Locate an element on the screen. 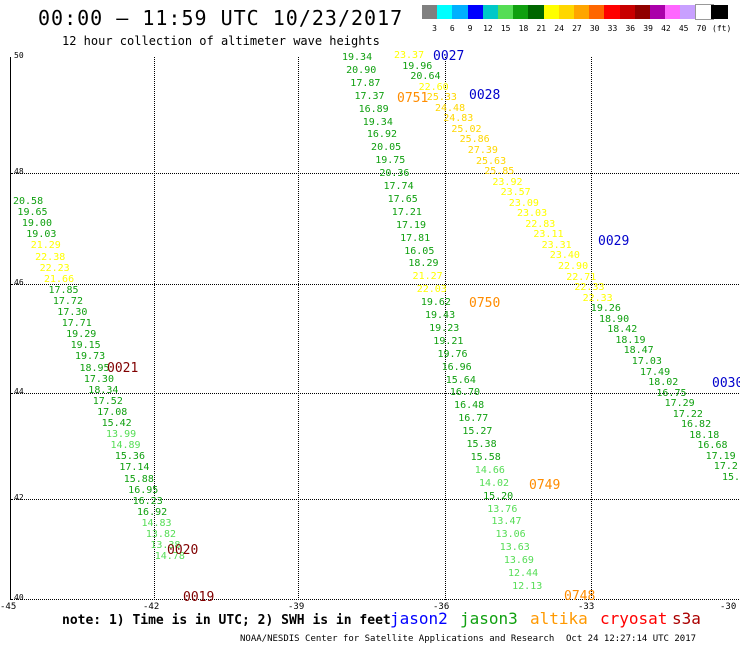 The image size is (740, 650). wave-height-reading: 17.19 is located at coordinates (720, 456).